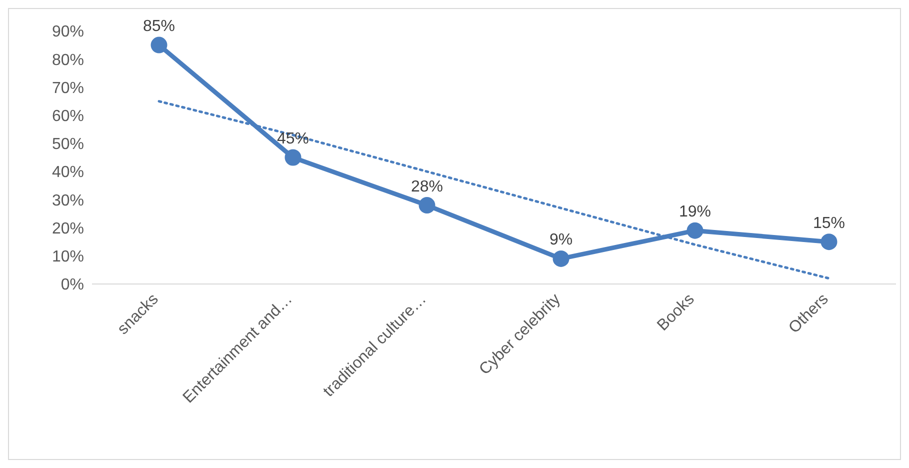  What do you see at coordinates (68, 201) in the screenshot?
I see `y-tick-label: 30%` at bounding box center [68, 201].